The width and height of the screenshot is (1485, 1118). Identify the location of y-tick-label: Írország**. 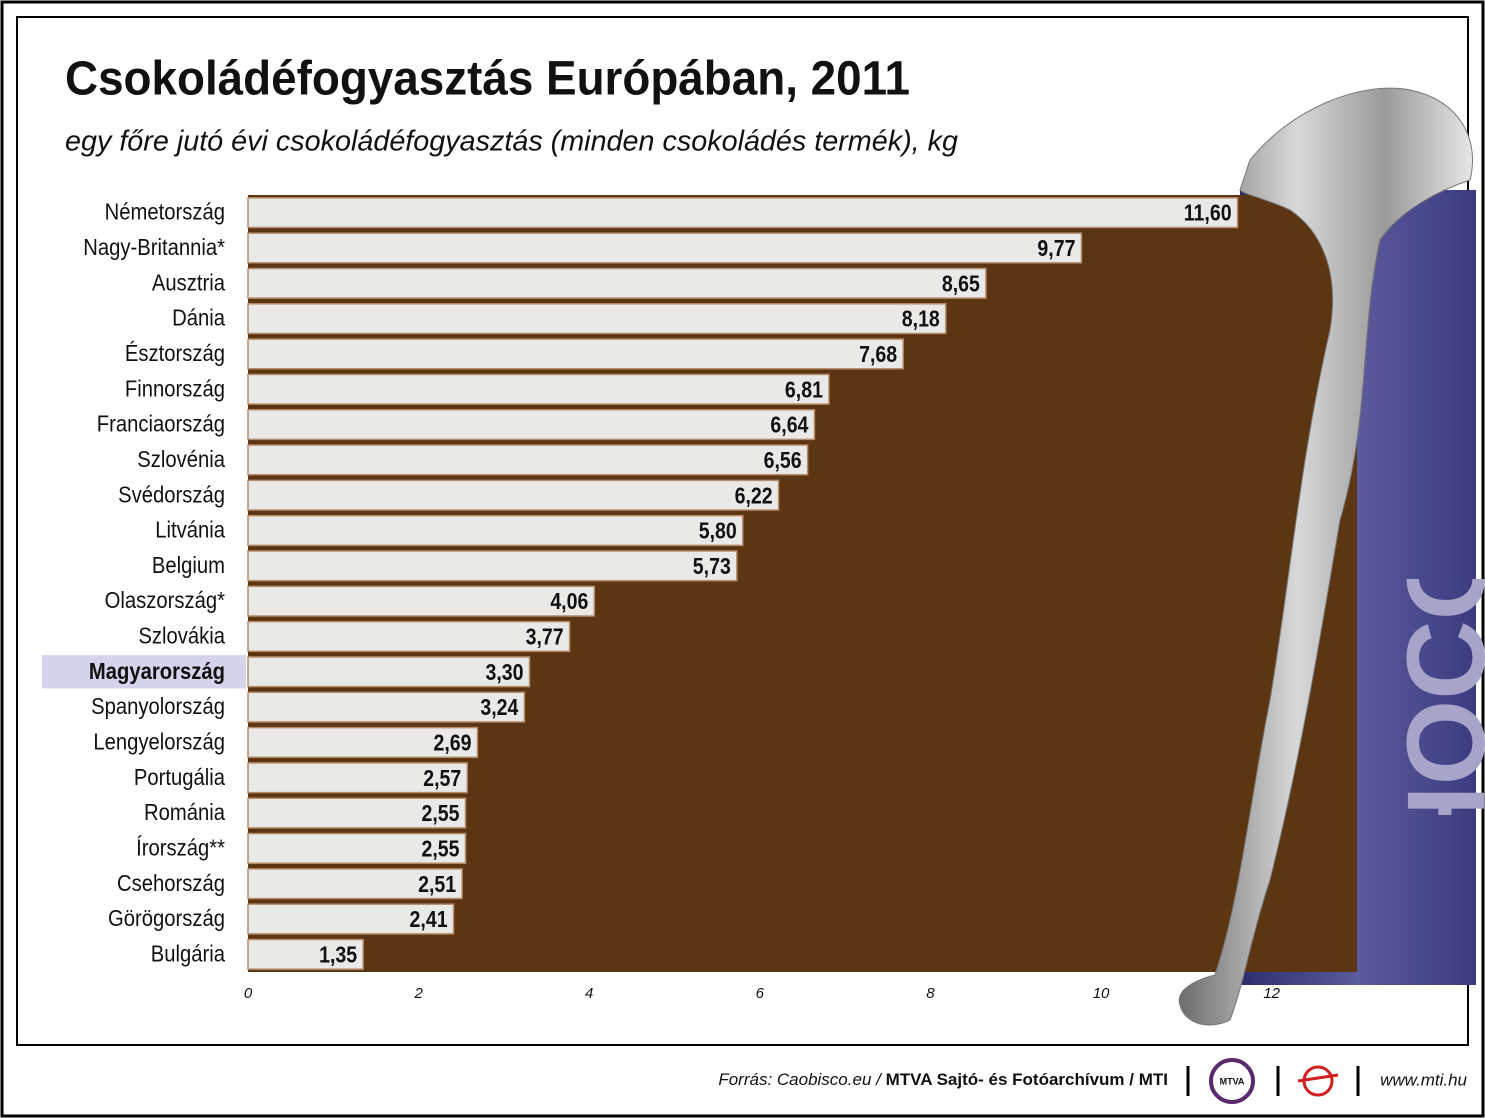
(180, 847).